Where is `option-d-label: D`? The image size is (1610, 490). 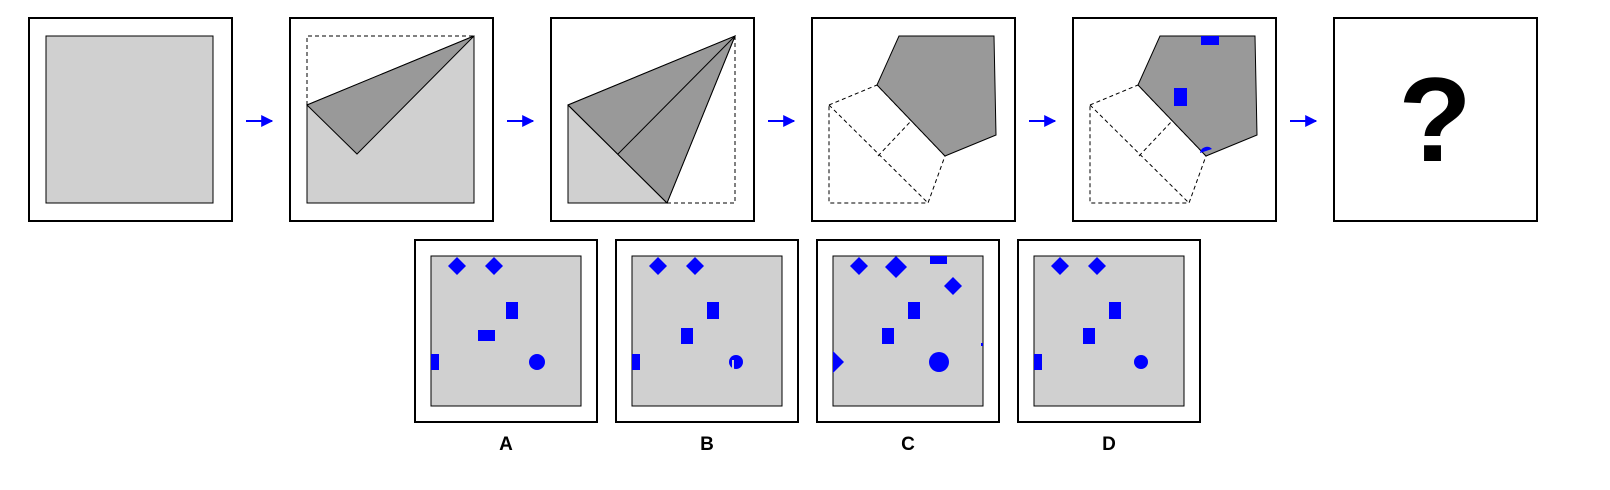
option-d-label: D is located at coordinates (1109, 444).